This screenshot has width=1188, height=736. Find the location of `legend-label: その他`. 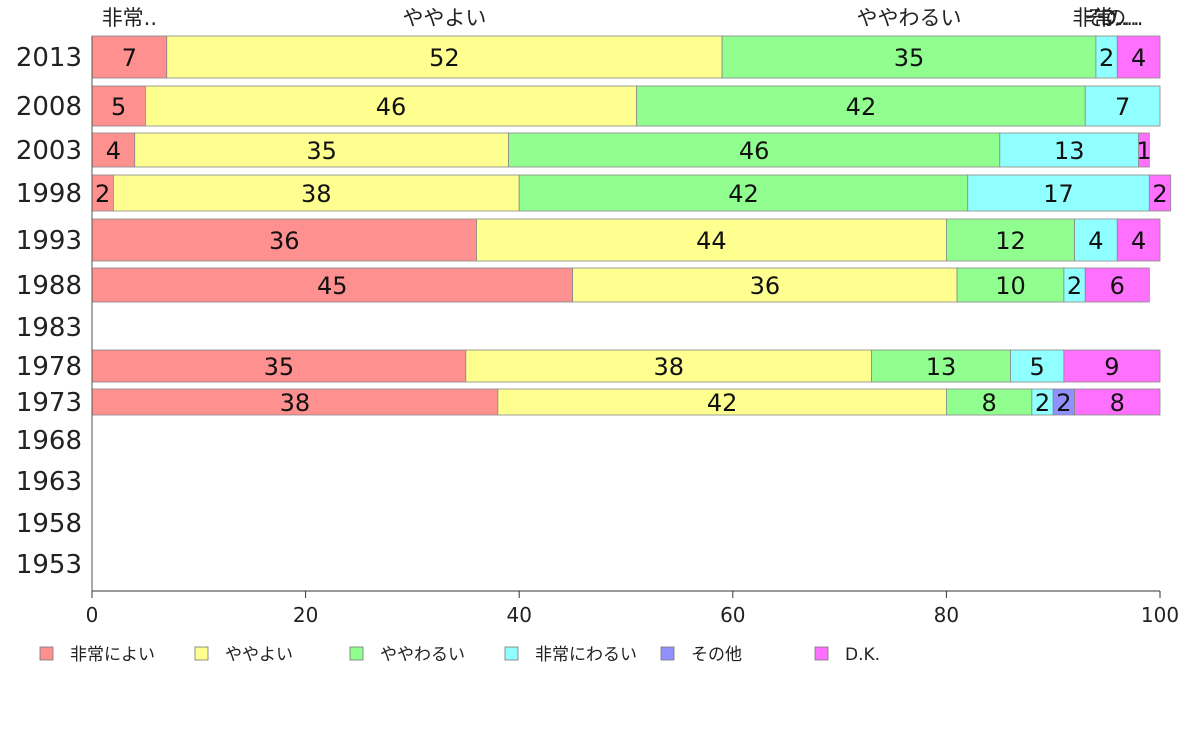

legend-label: その他 is located at coordinates (716, 655).